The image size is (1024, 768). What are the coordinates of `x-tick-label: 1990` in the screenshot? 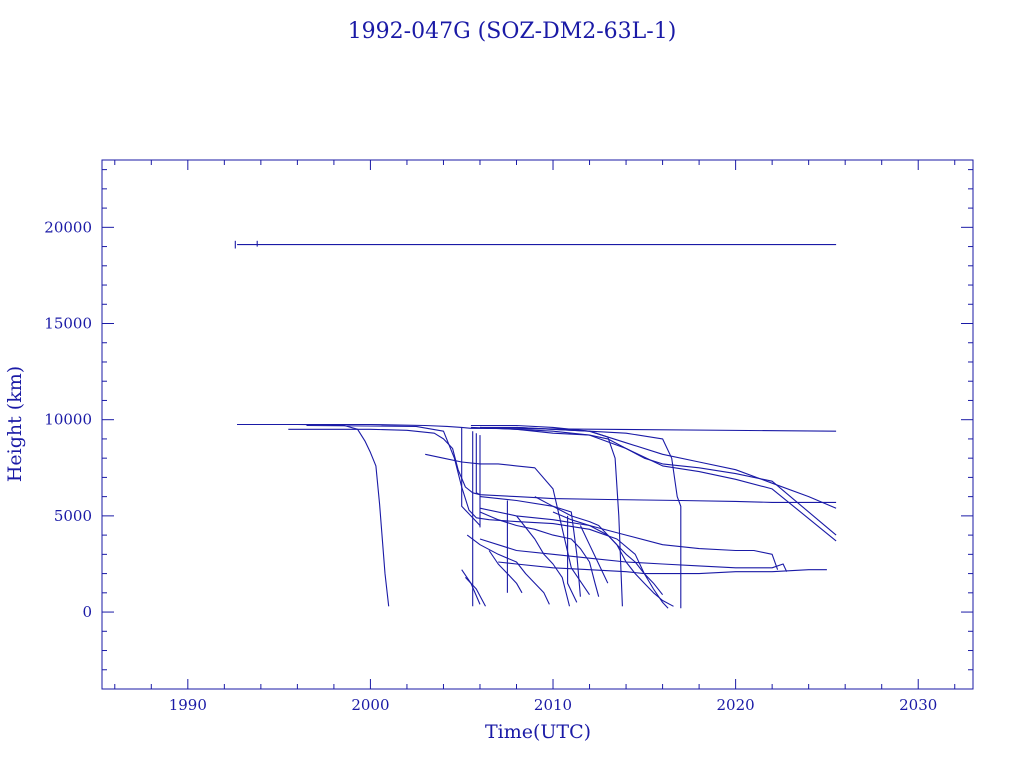 It's located at (188, 705).